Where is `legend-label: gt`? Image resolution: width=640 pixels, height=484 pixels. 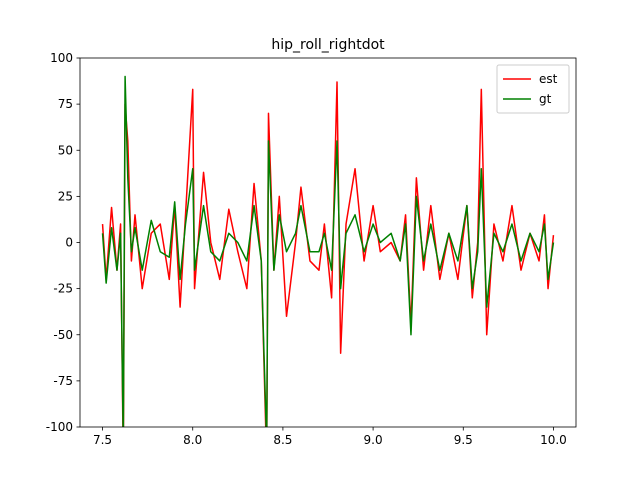 legend-label: gt is located at coordinates (545, 99).